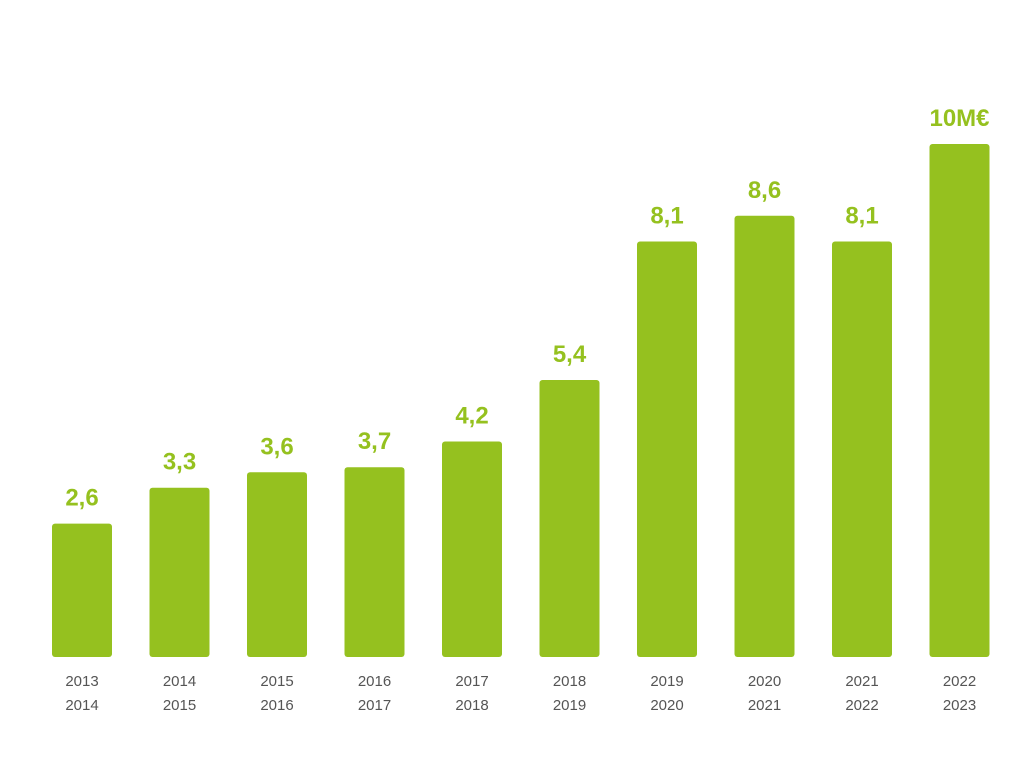 The width and height of the screenshot is (1024, 768). I want to click on tick-label-1-line-0: 2014, so click(179, 681).